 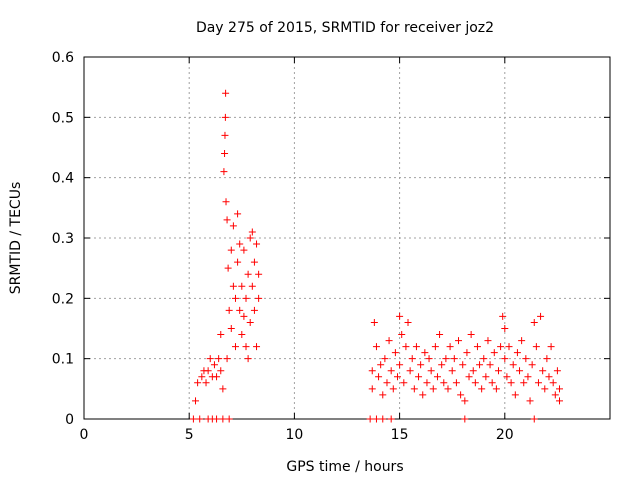 I want to click on x-axis-label: GPS time / hours, so click(x=344, y=467).